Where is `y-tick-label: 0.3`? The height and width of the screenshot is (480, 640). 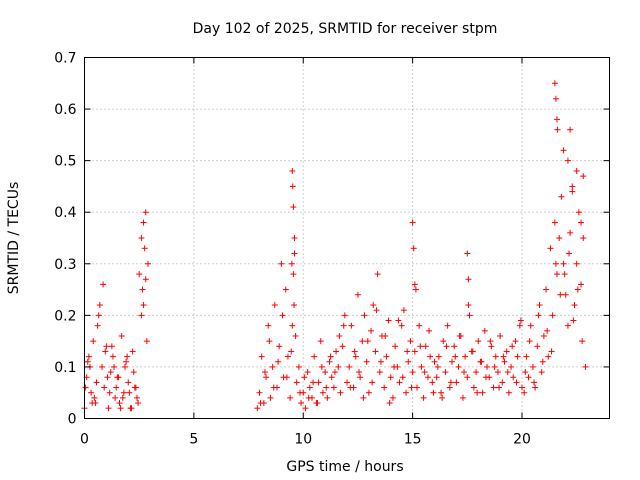 y-tick-label: 0.3 is located at coordinates (65, 265).